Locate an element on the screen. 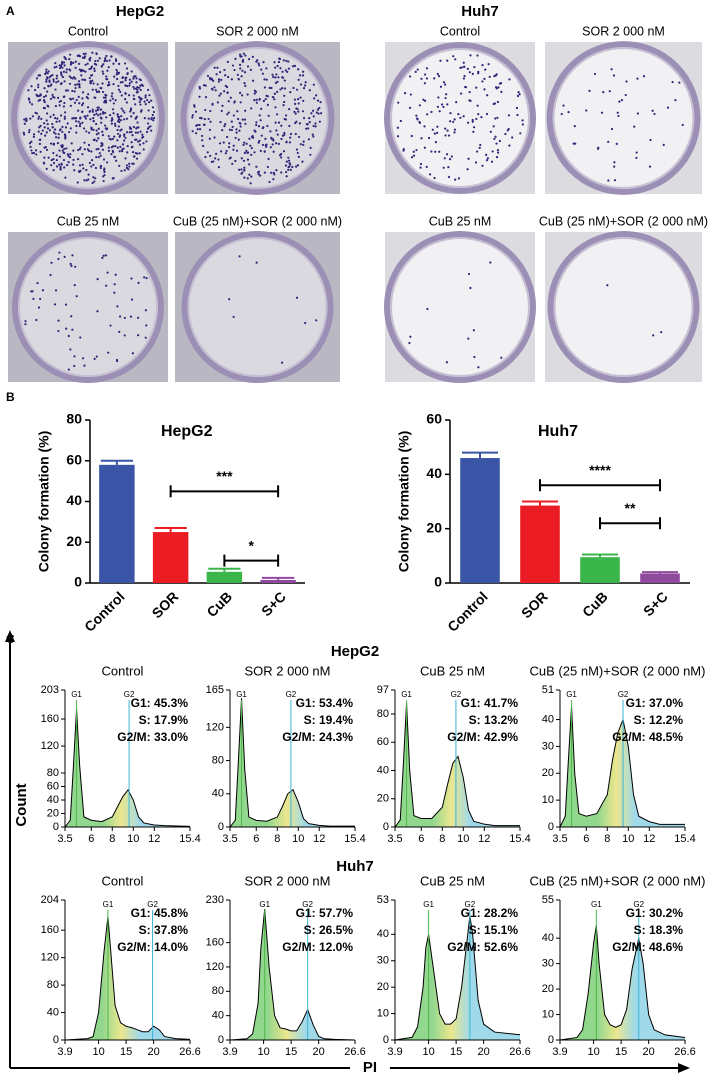  phase-stat: G1: 45.8% is located at coordinates (160, 913).